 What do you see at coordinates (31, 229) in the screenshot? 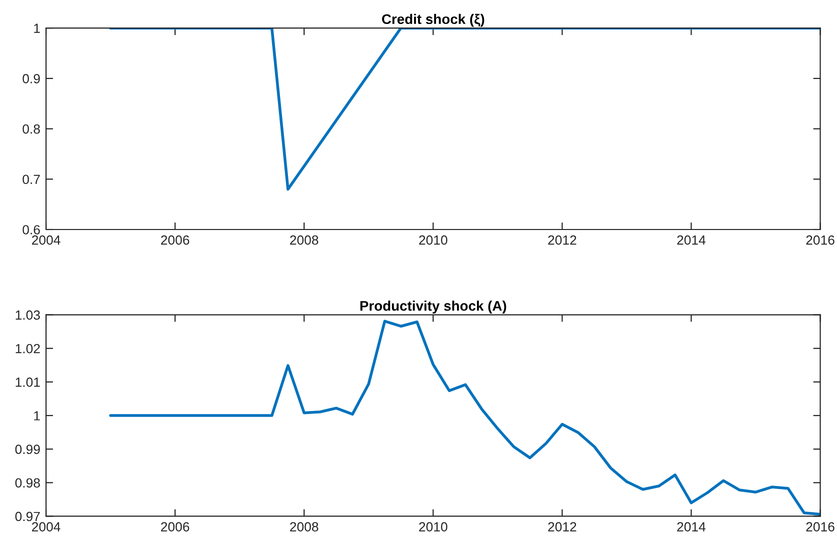
I see `y-tick-label: 0.6` at bounding box center [31, 229].